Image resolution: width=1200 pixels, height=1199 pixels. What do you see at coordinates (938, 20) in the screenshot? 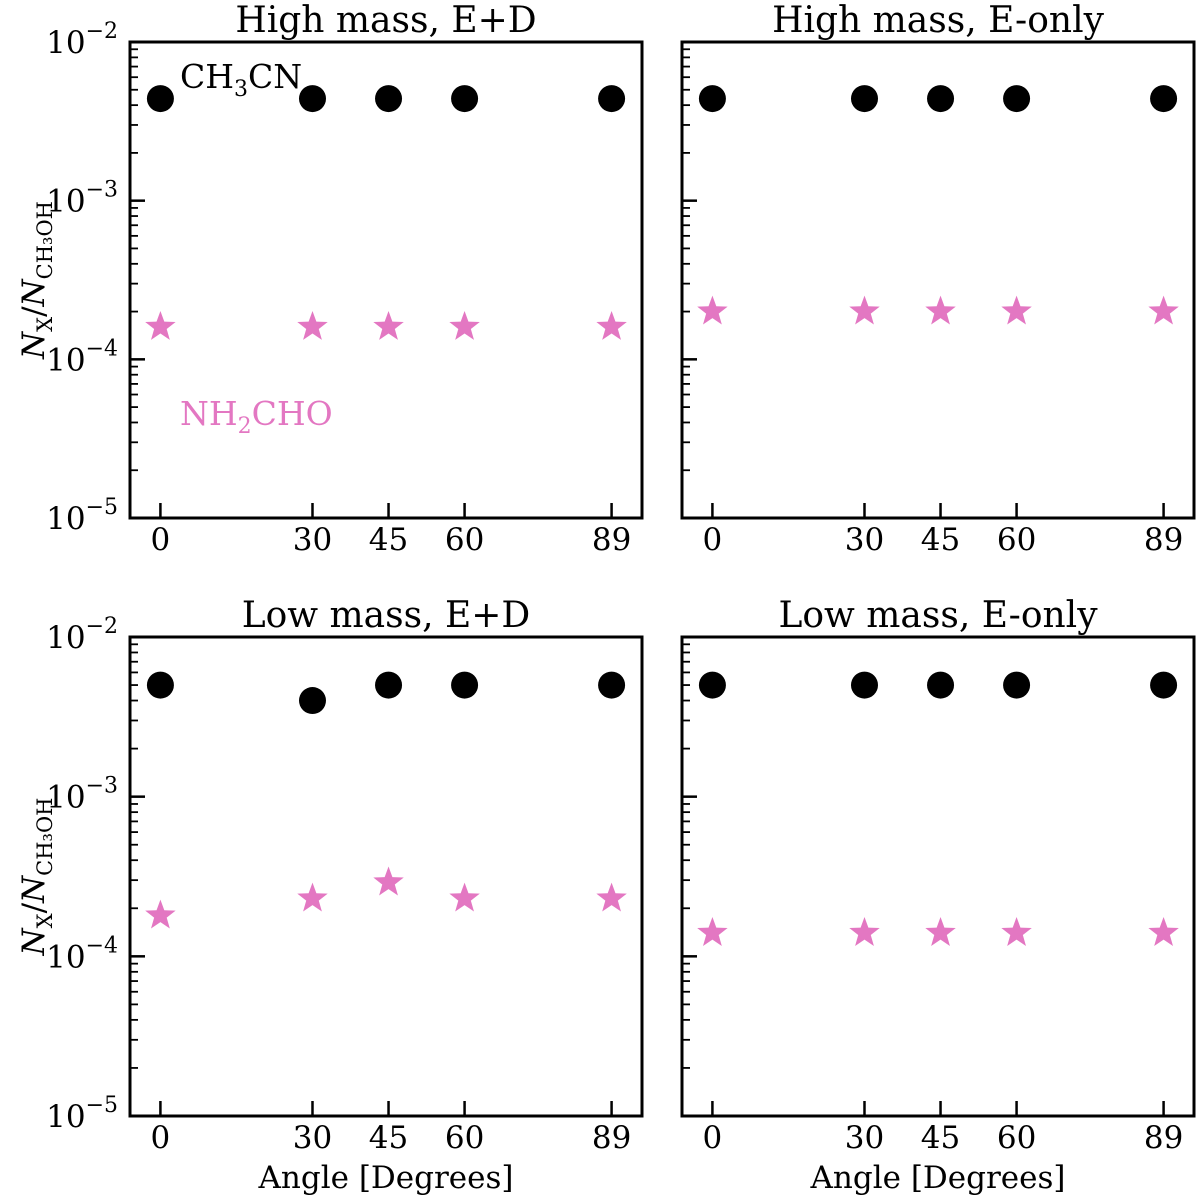
I see `panel-title: High mass, E-only` at bounding box center [938, 20].